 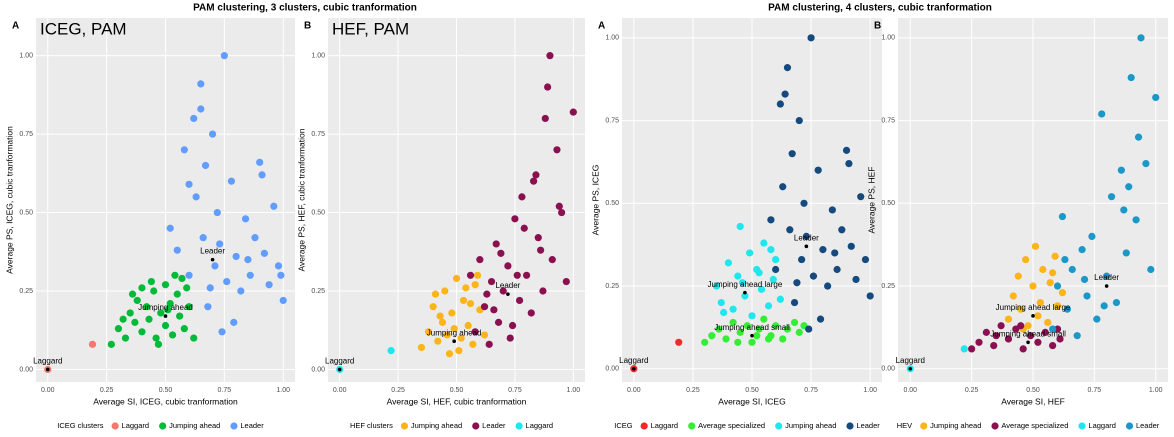 I want to click on legend-label: Average specialized, so click(x=731, y=425).